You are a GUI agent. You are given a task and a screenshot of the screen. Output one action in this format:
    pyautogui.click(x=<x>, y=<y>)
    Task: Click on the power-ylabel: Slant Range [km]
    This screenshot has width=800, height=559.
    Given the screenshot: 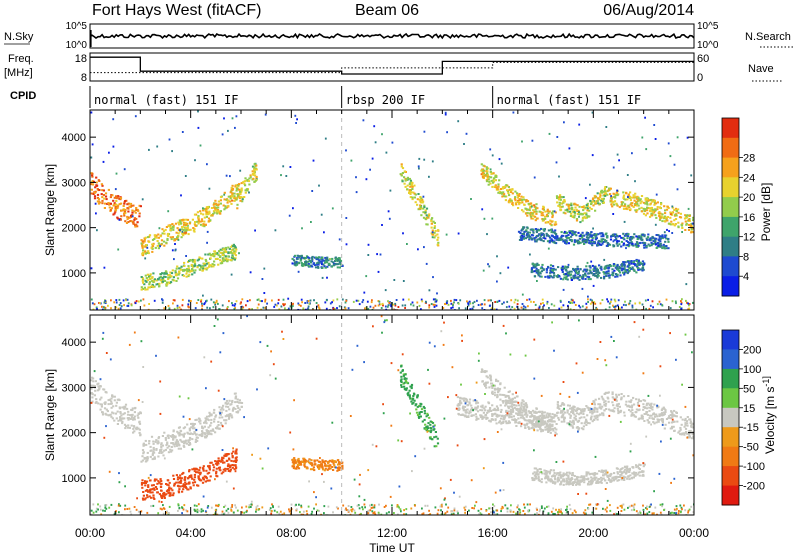 What is the action you would take?
    pyautogui.click(x=50, y=210)
    